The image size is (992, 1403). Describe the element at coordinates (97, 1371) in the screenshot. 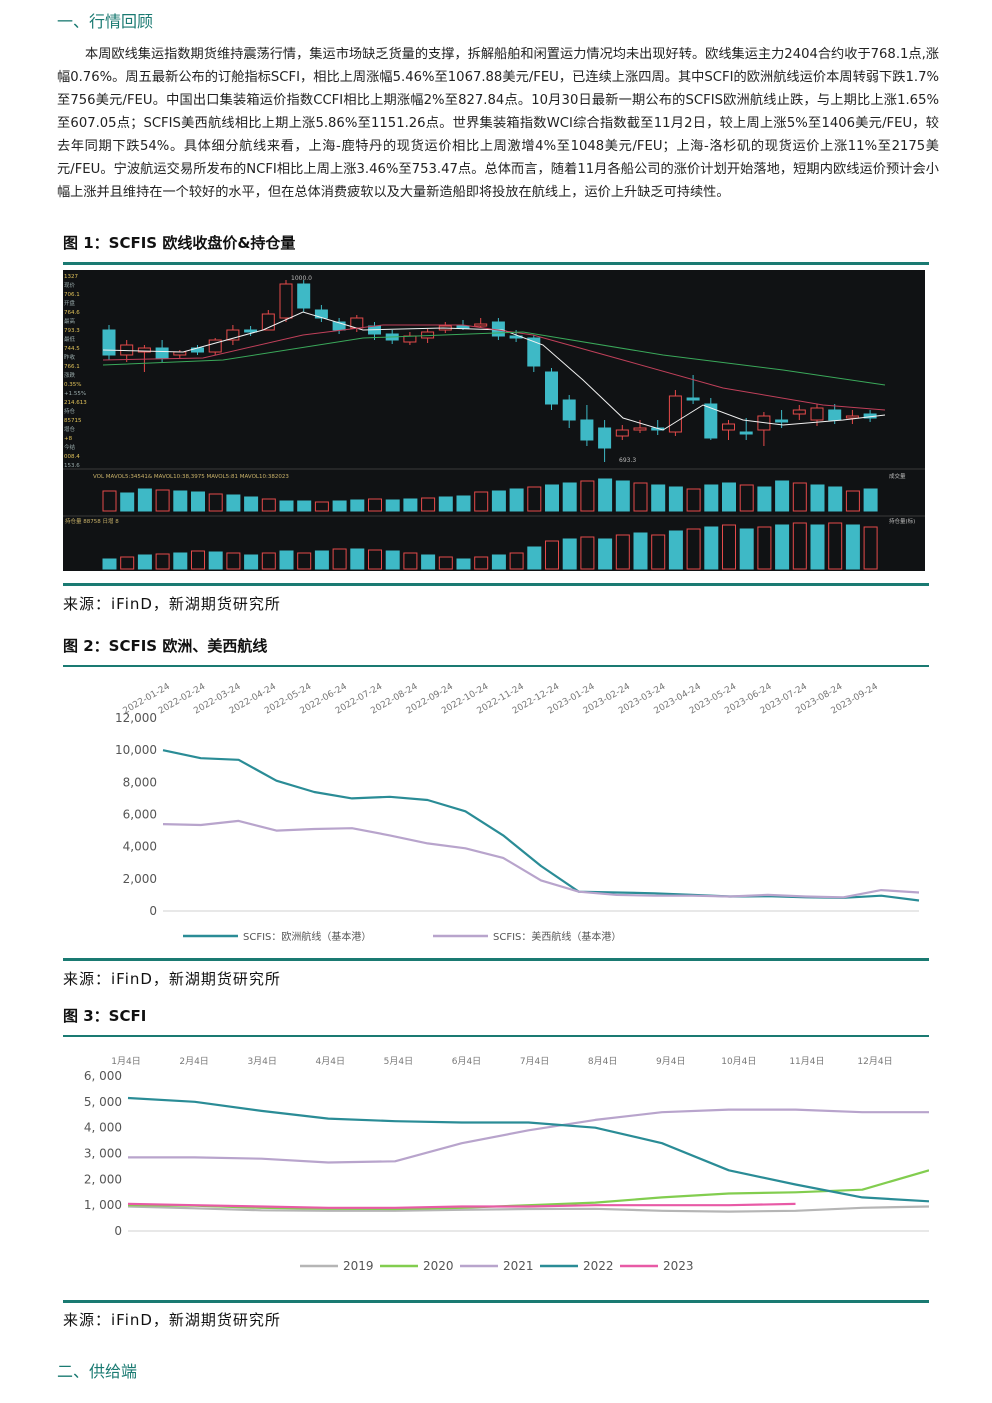

I see `section-2-title: 二、供给端` at that location.